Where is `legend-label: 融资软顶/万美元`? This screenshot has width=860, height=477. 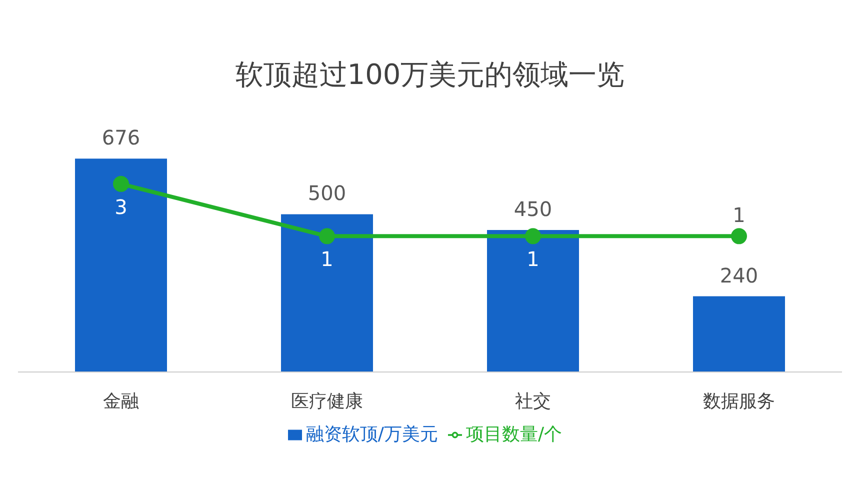
legend-label: 融资软顶/万美元 is located at coordinates (372, 434).